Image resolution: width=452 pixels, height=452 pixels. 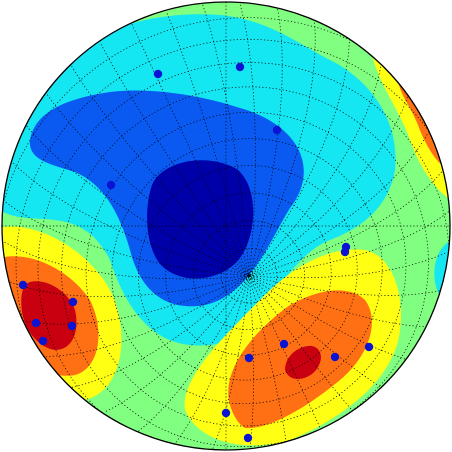 I want to click on contour-red-left, so click(x=49, y=315).